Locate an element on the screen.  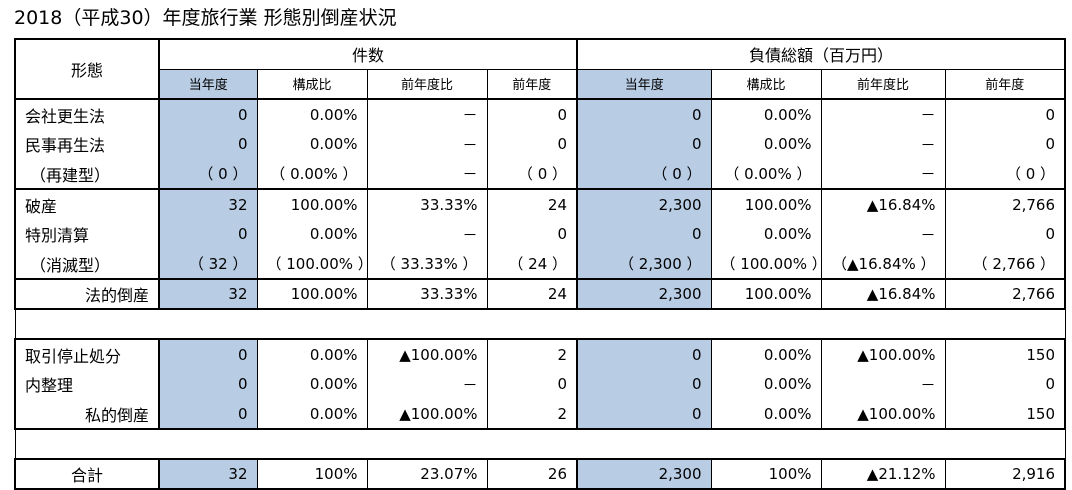
header-form: 形態 is located at coordinates (87, 69).